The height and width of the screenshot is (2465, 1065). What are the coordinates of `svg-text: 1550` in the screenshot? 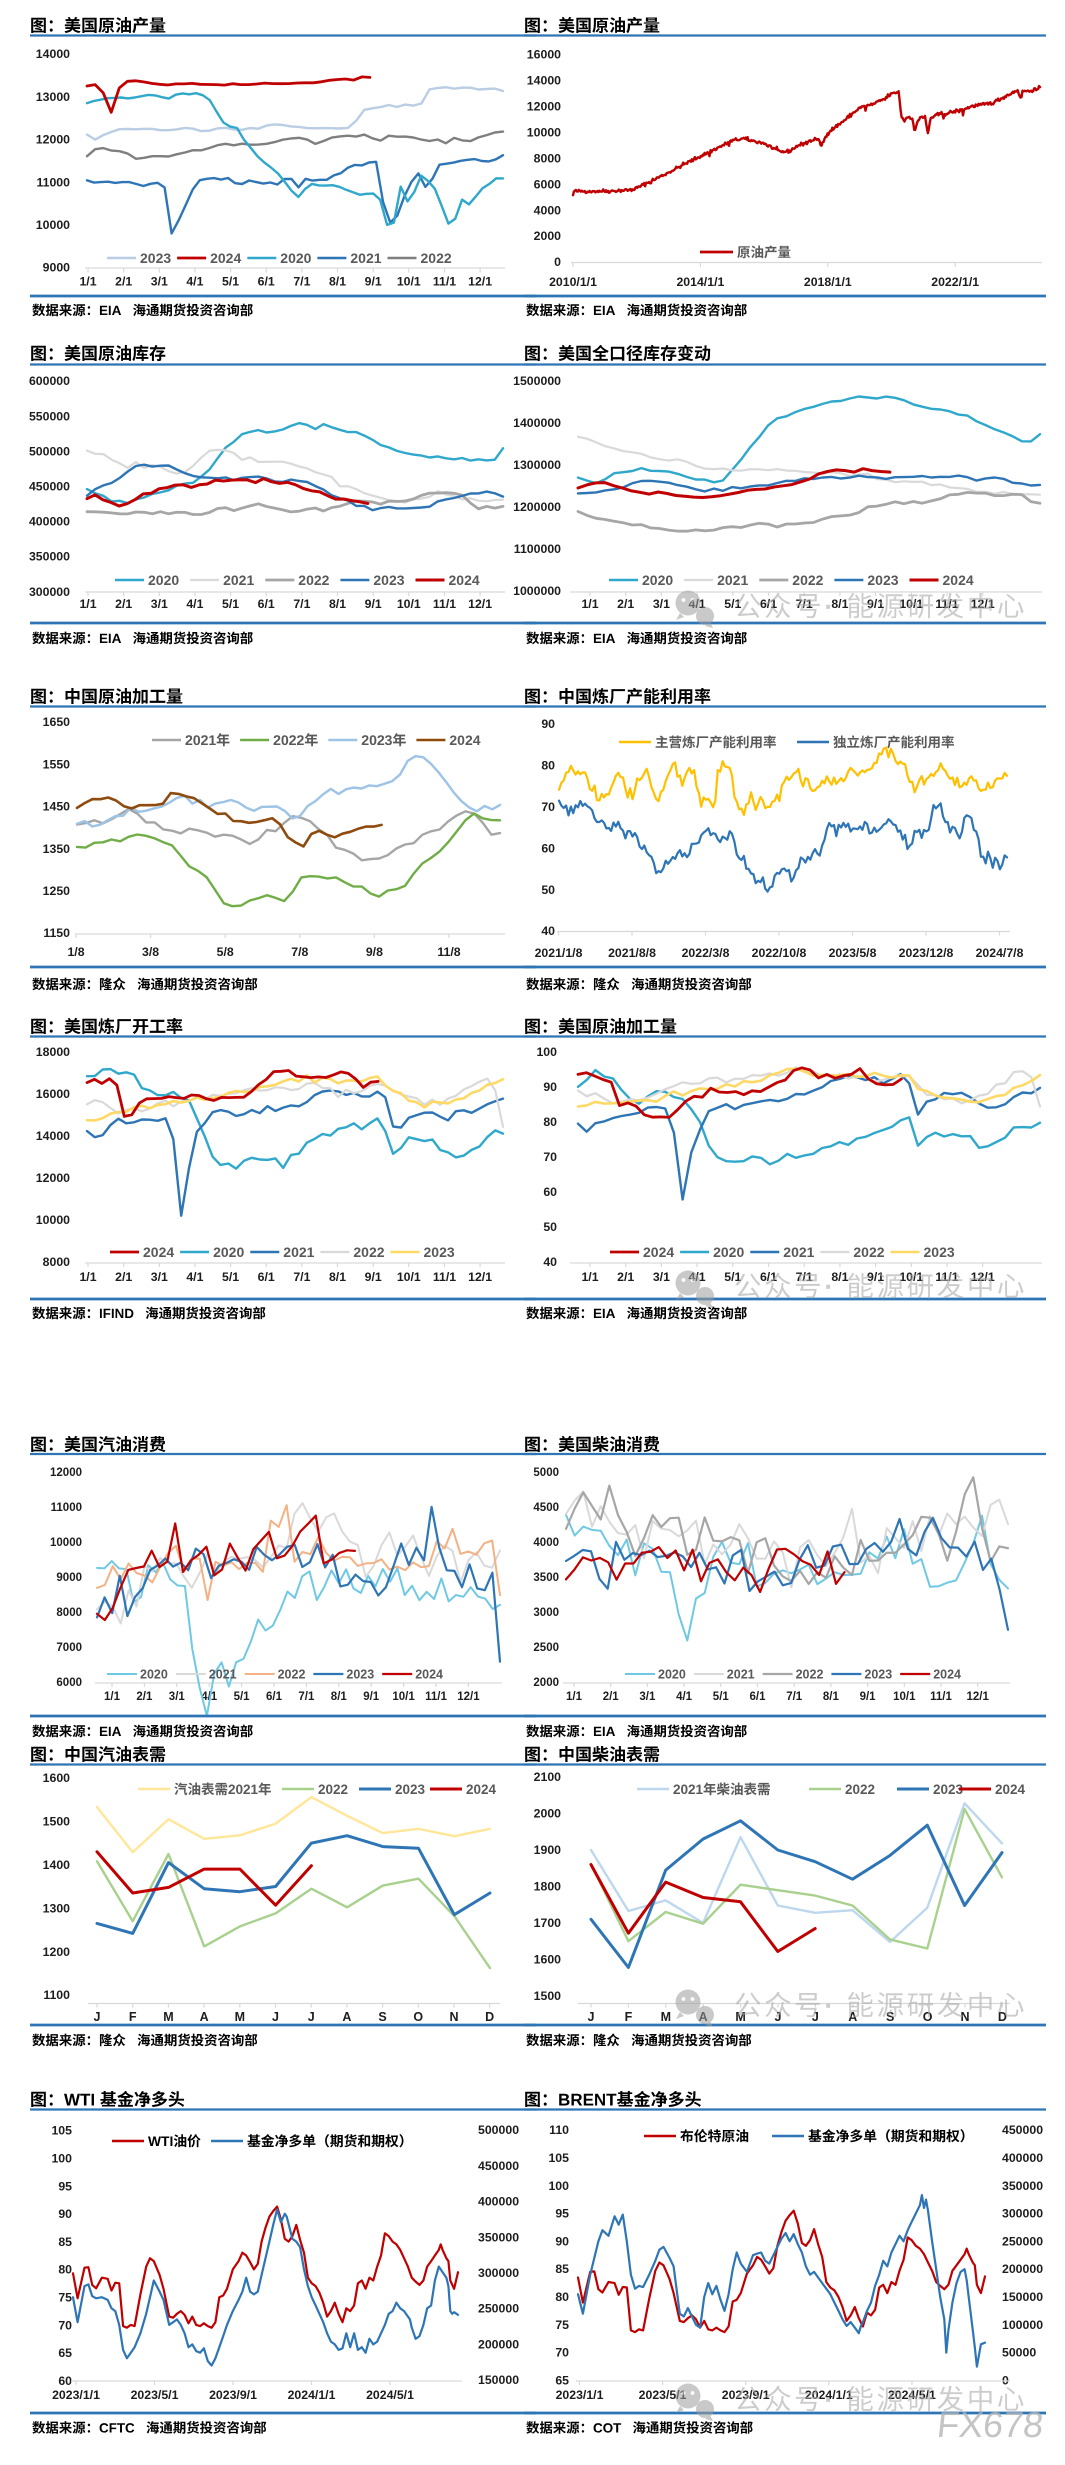 It's located at (57, 764).